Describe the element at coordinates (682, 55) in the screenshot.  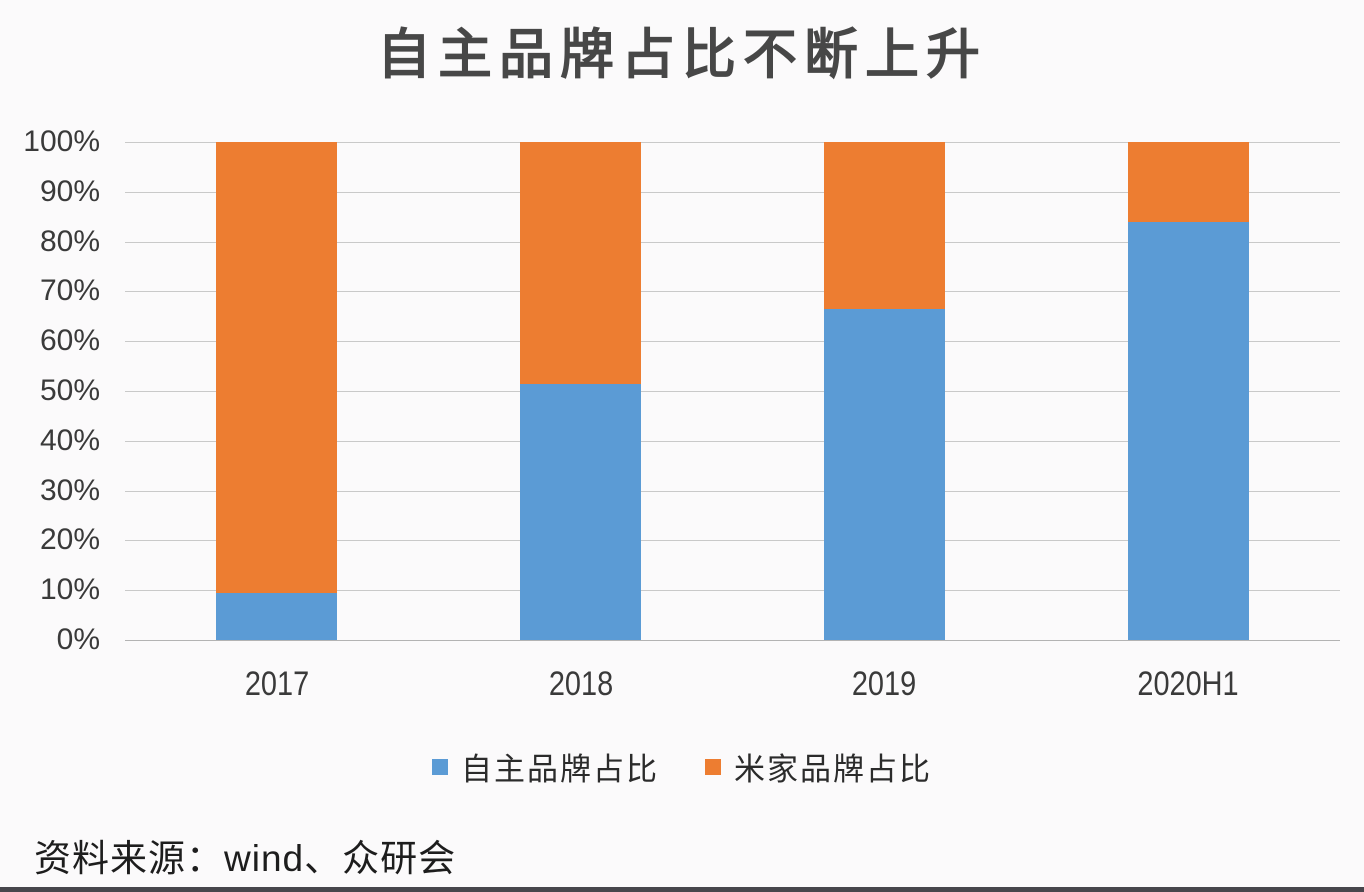
I see `chart-title: 自主品牌占比不断上升` at that location.